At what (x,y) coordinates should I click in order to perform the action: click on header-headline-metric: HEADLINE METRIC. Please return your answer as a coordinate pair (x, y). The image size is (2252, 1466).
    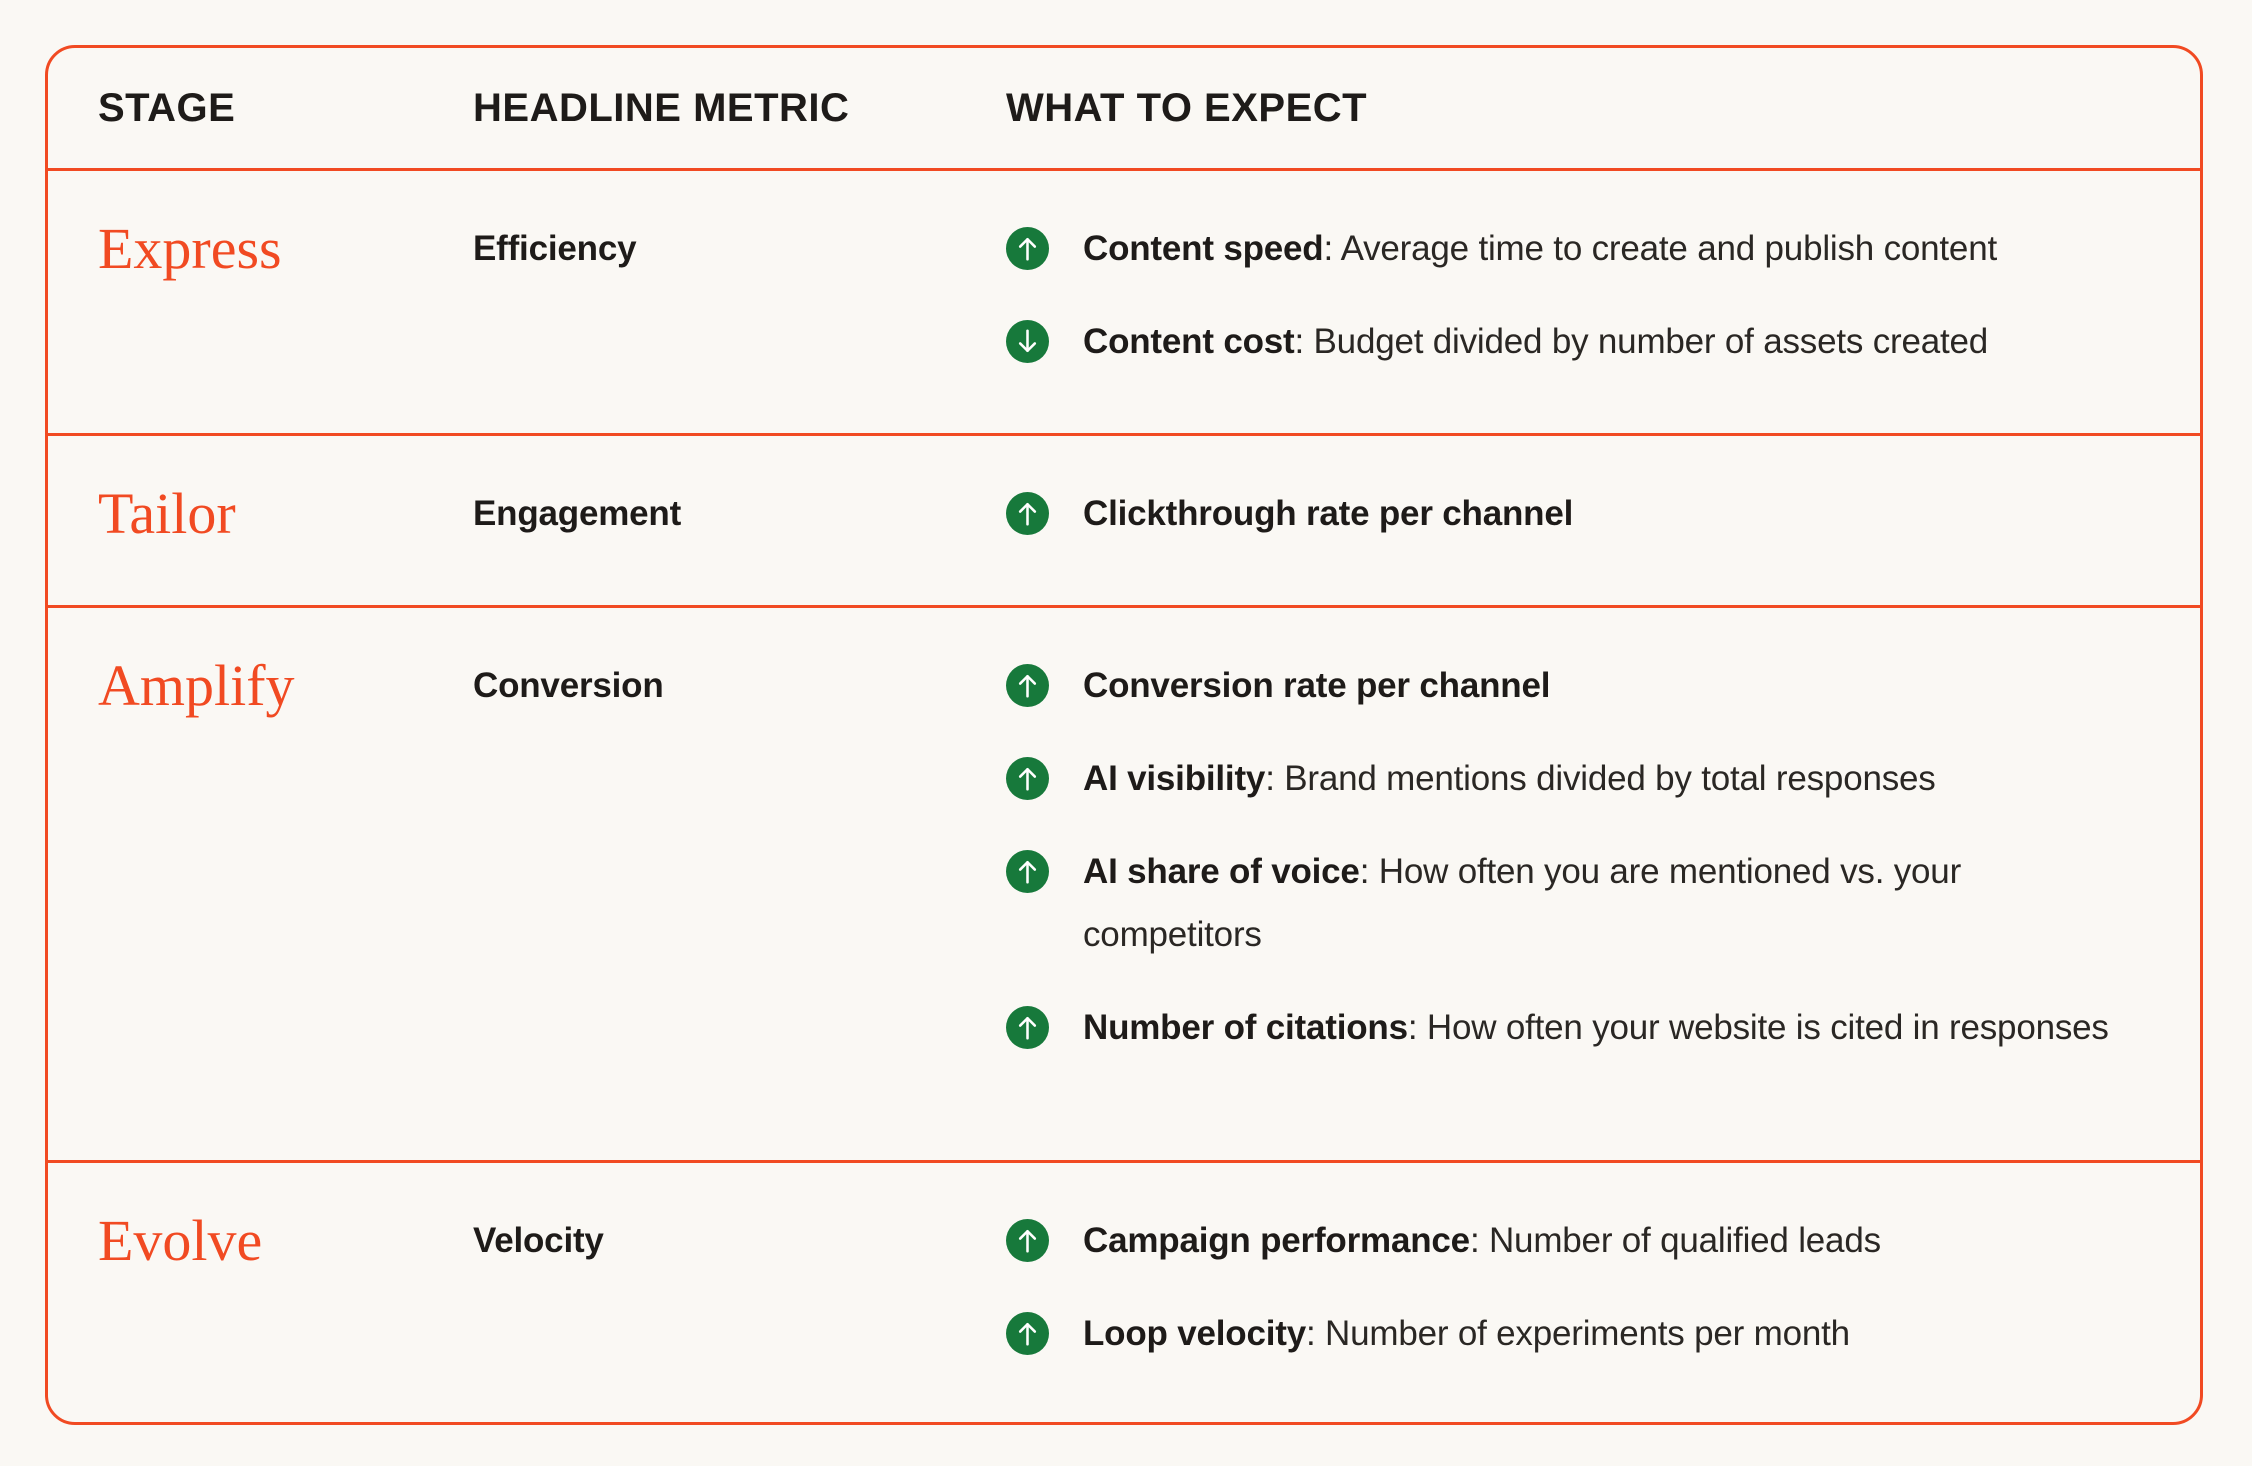
    Looking at the image, I should click on (661, 107).